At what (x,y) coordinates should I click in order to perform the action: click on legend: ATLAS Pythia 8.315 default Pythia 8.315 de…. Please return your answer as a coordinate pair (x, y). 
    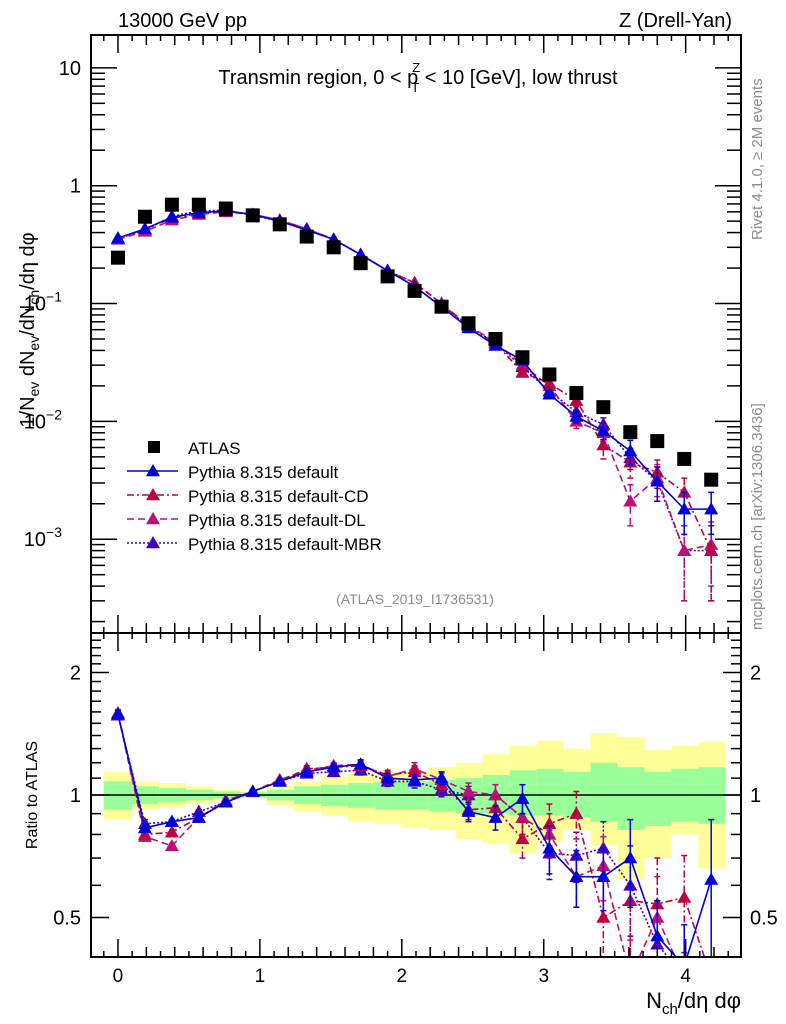
    Looking at the image, I should click on (254, 496).